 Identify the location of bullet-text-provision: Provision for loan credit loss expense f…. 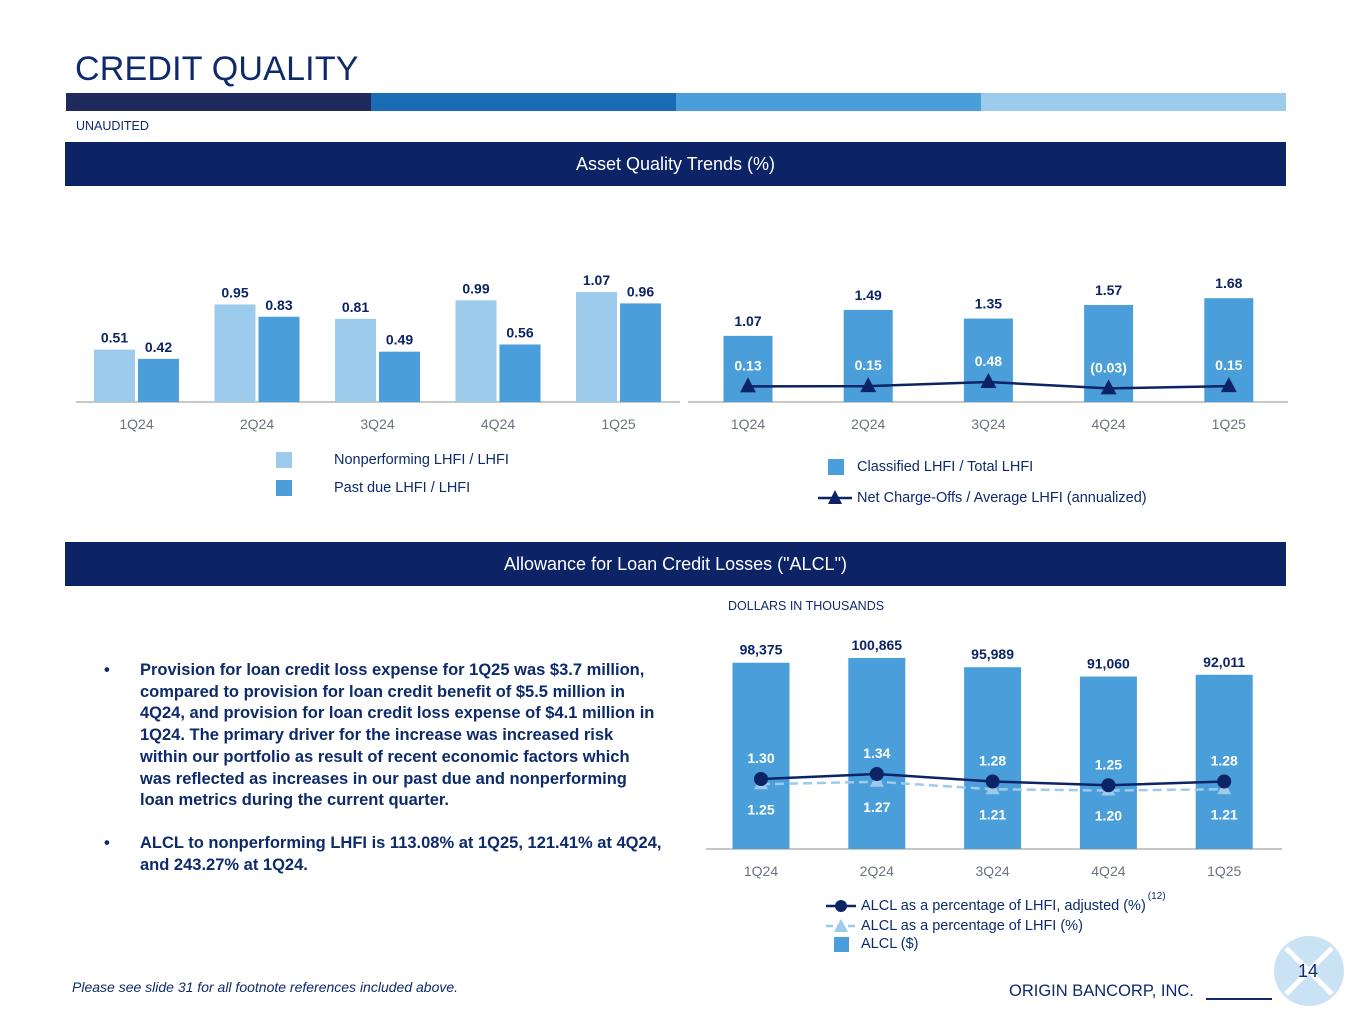
(397, 735).